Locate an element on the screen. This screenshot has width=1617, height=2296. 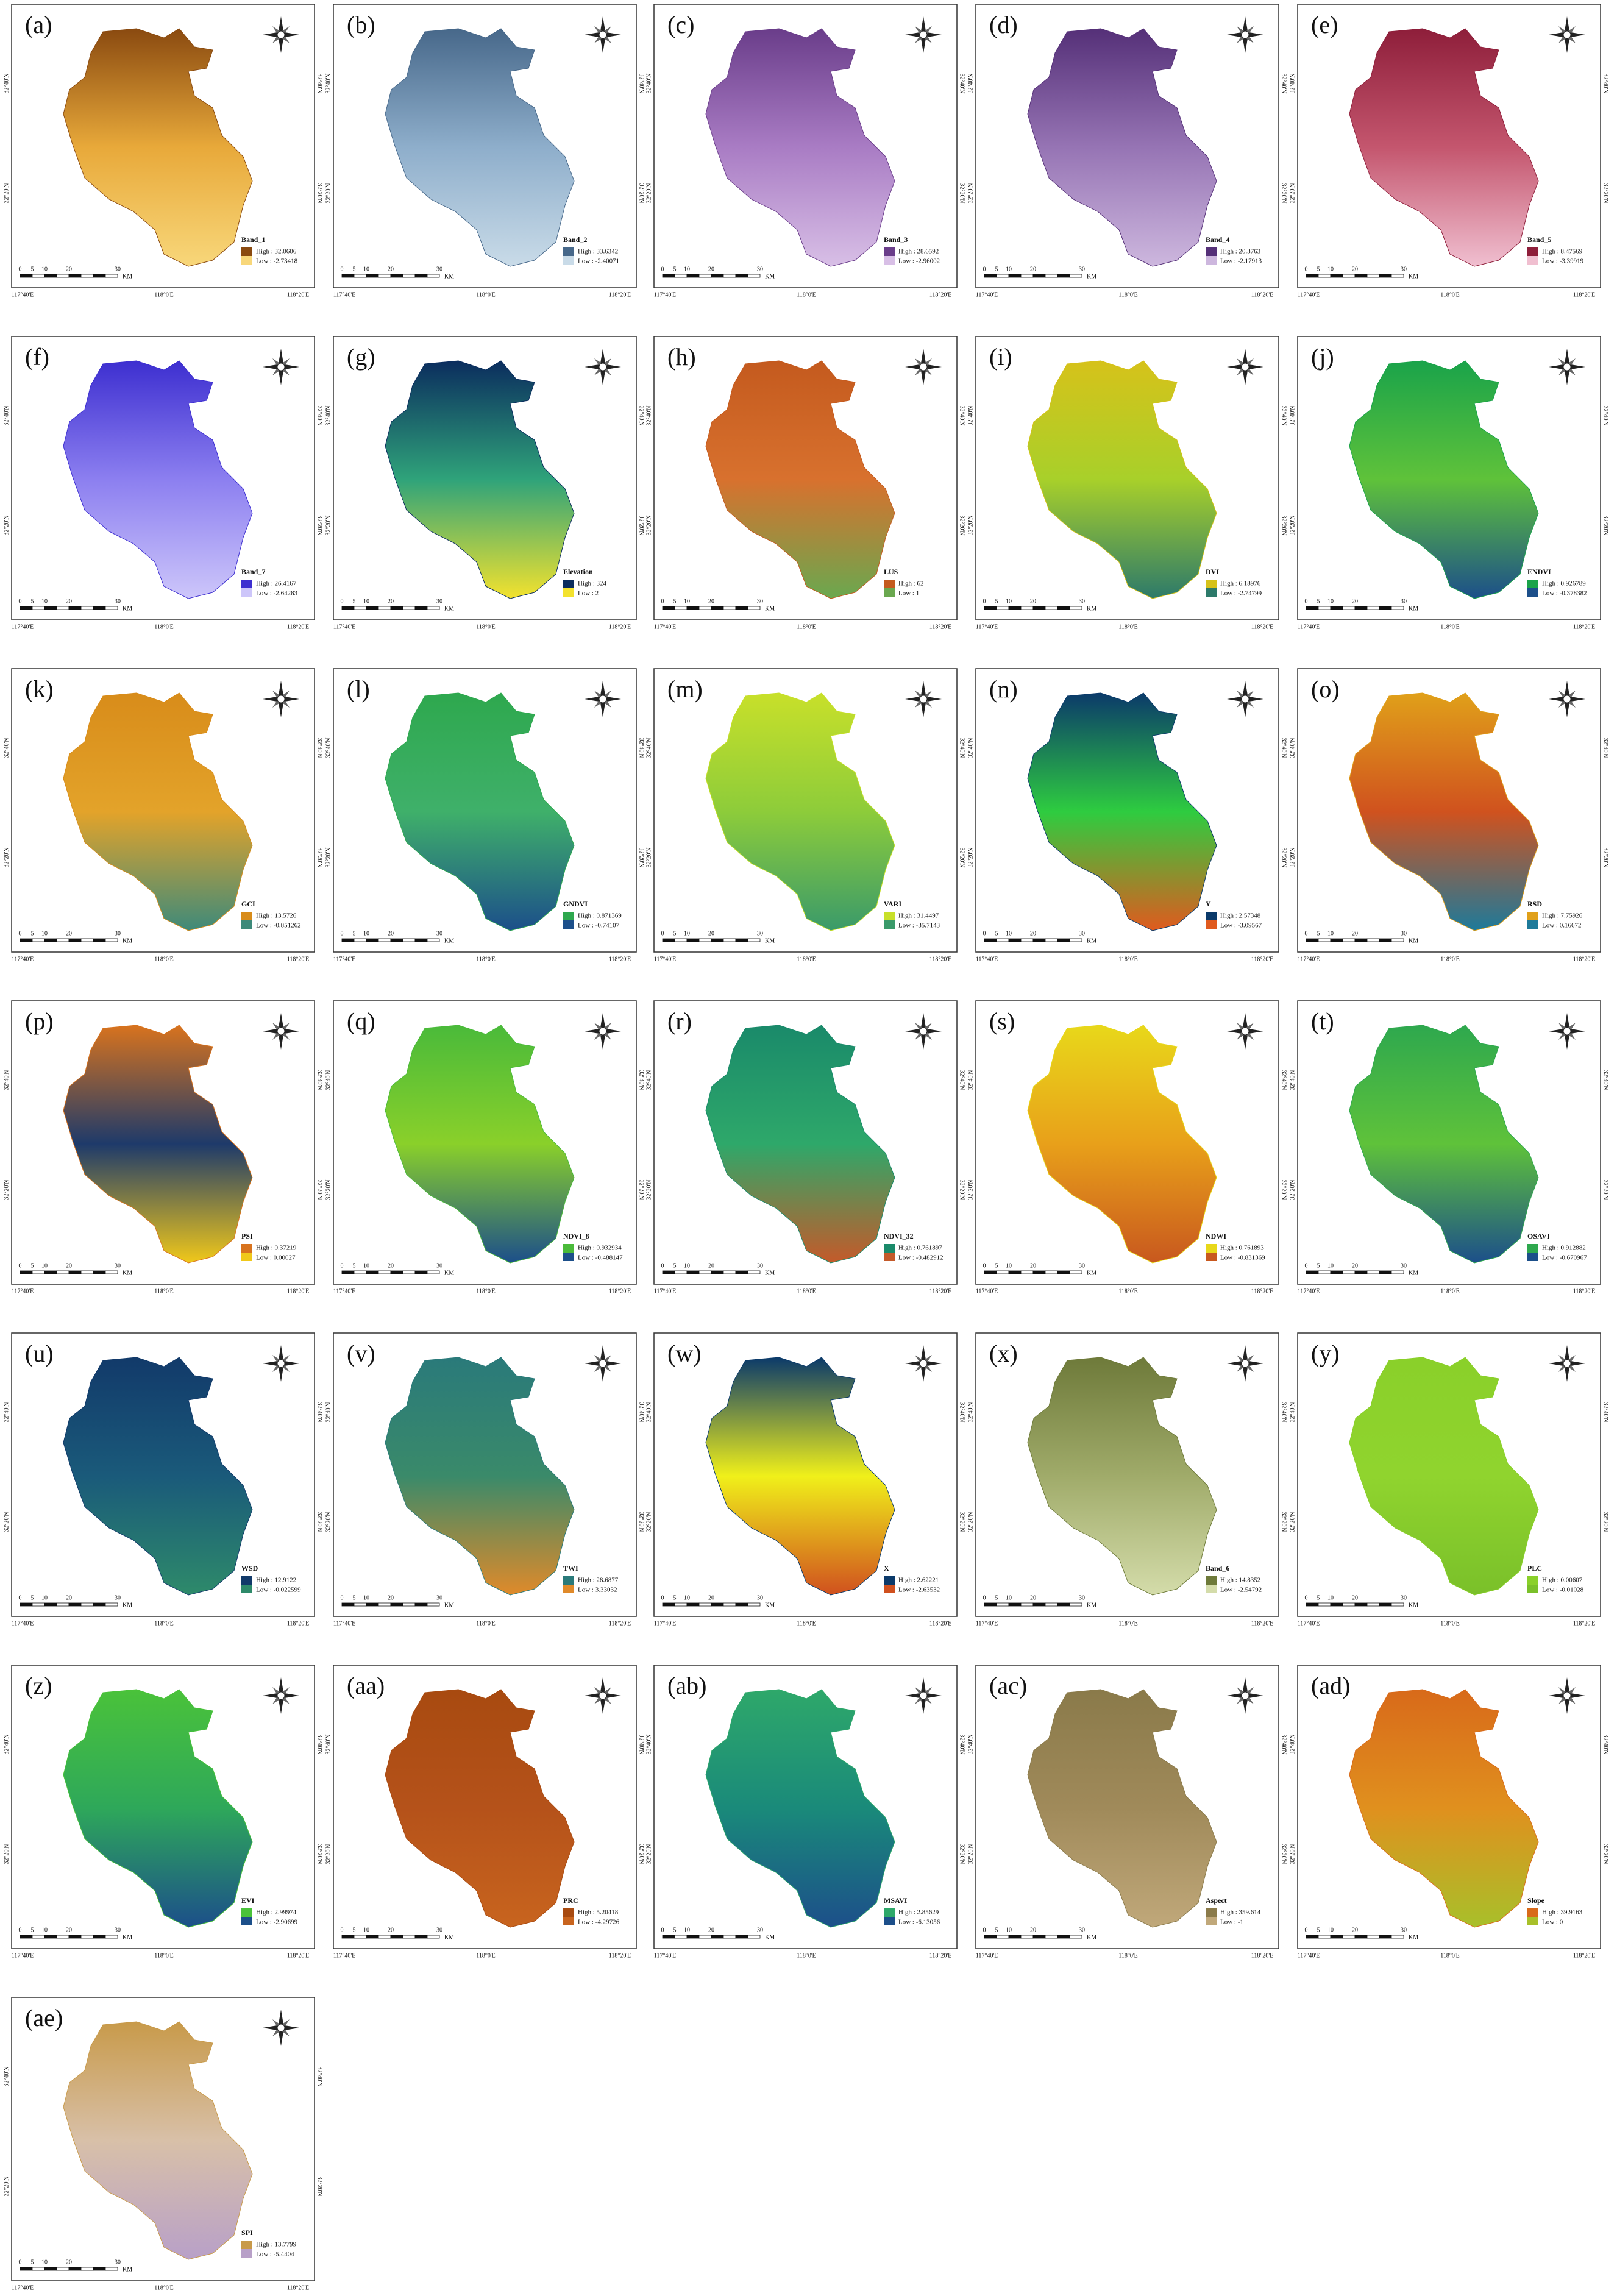
panel-label: (r) is located at coordinates (679, 1021).